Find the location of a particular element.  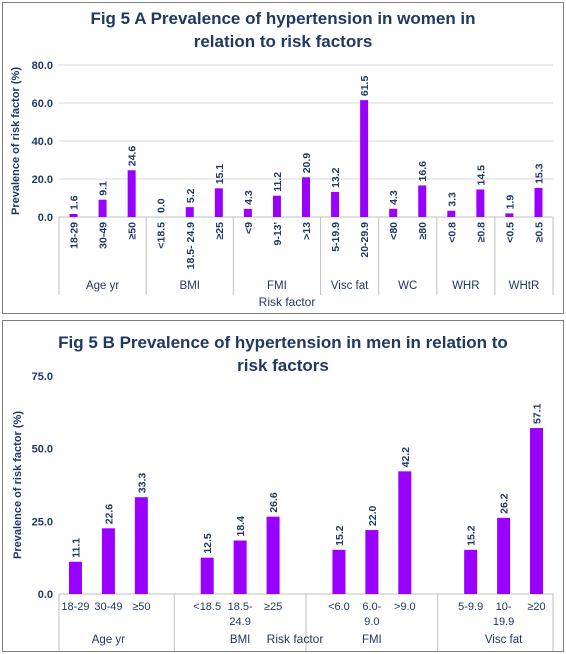

group-label: WHtR is located at coordinates (524, 286).